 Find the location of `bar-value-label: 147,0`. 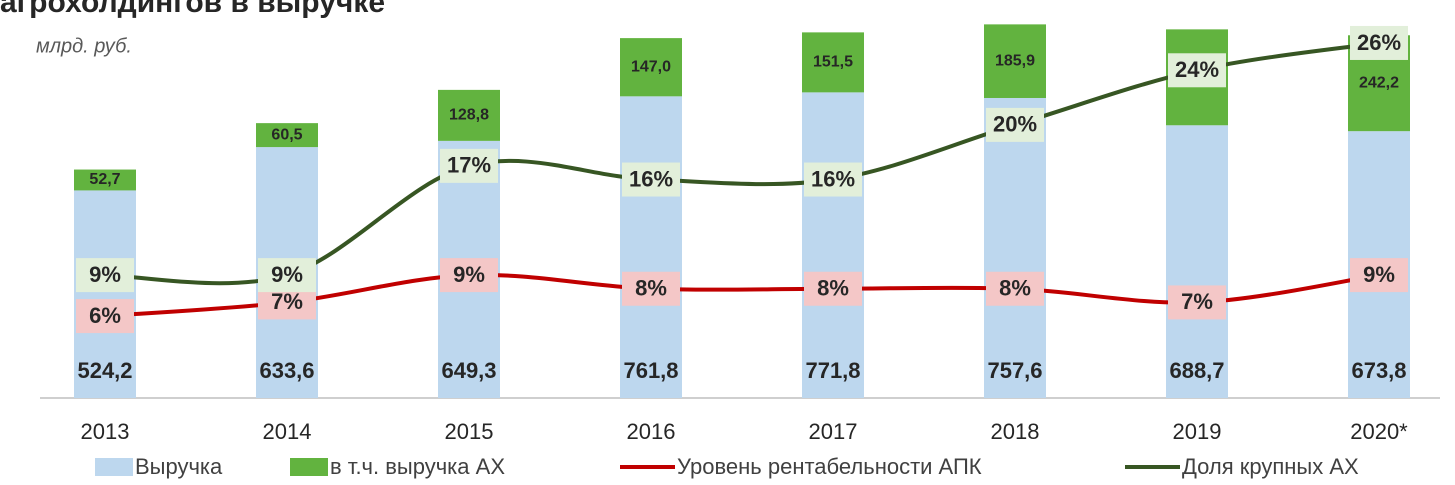

bar-value-label: 147,0 is located at coordinates (651, 66).